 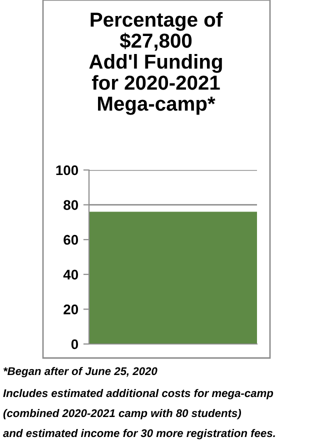 What do you see at coordinates (67, 170) in the screenshot?
I see `y-tick-label: 100` at bounding box center [67, 170].